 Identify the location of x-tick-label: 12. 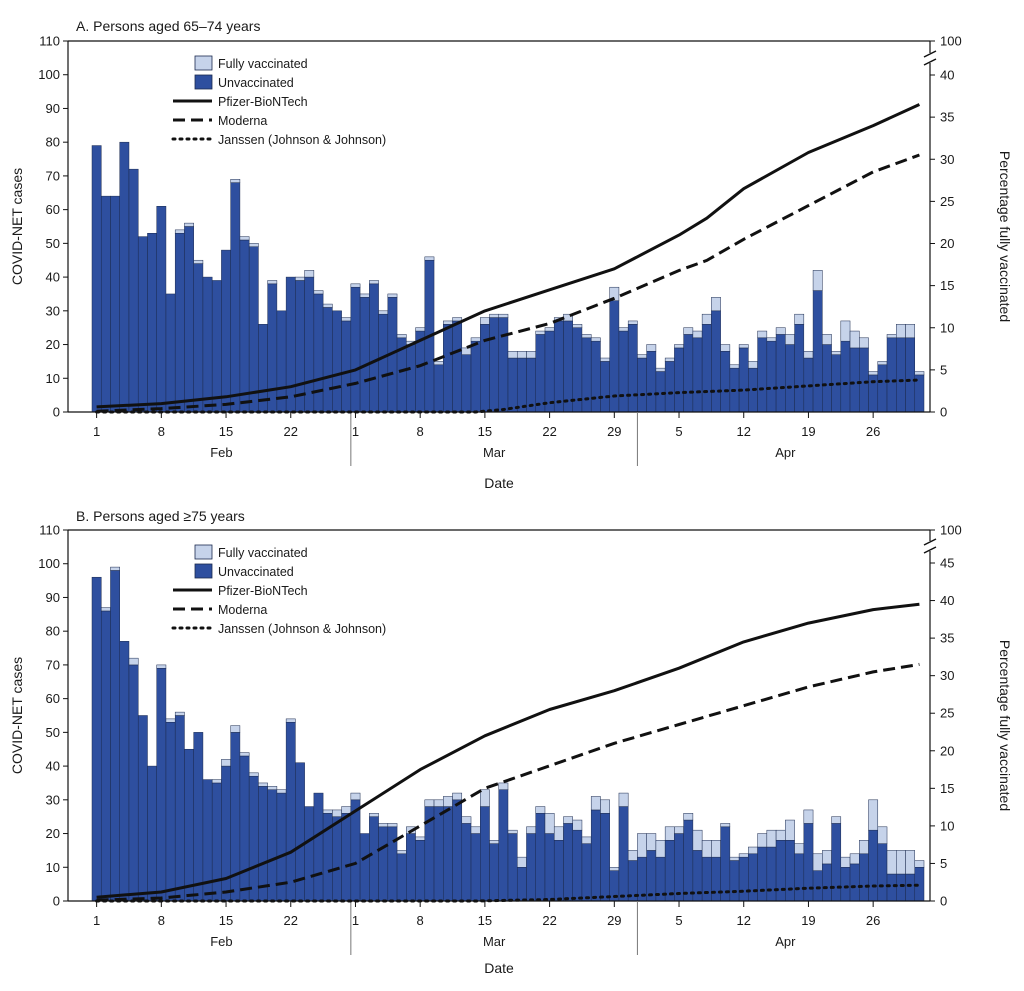
(743, 920).